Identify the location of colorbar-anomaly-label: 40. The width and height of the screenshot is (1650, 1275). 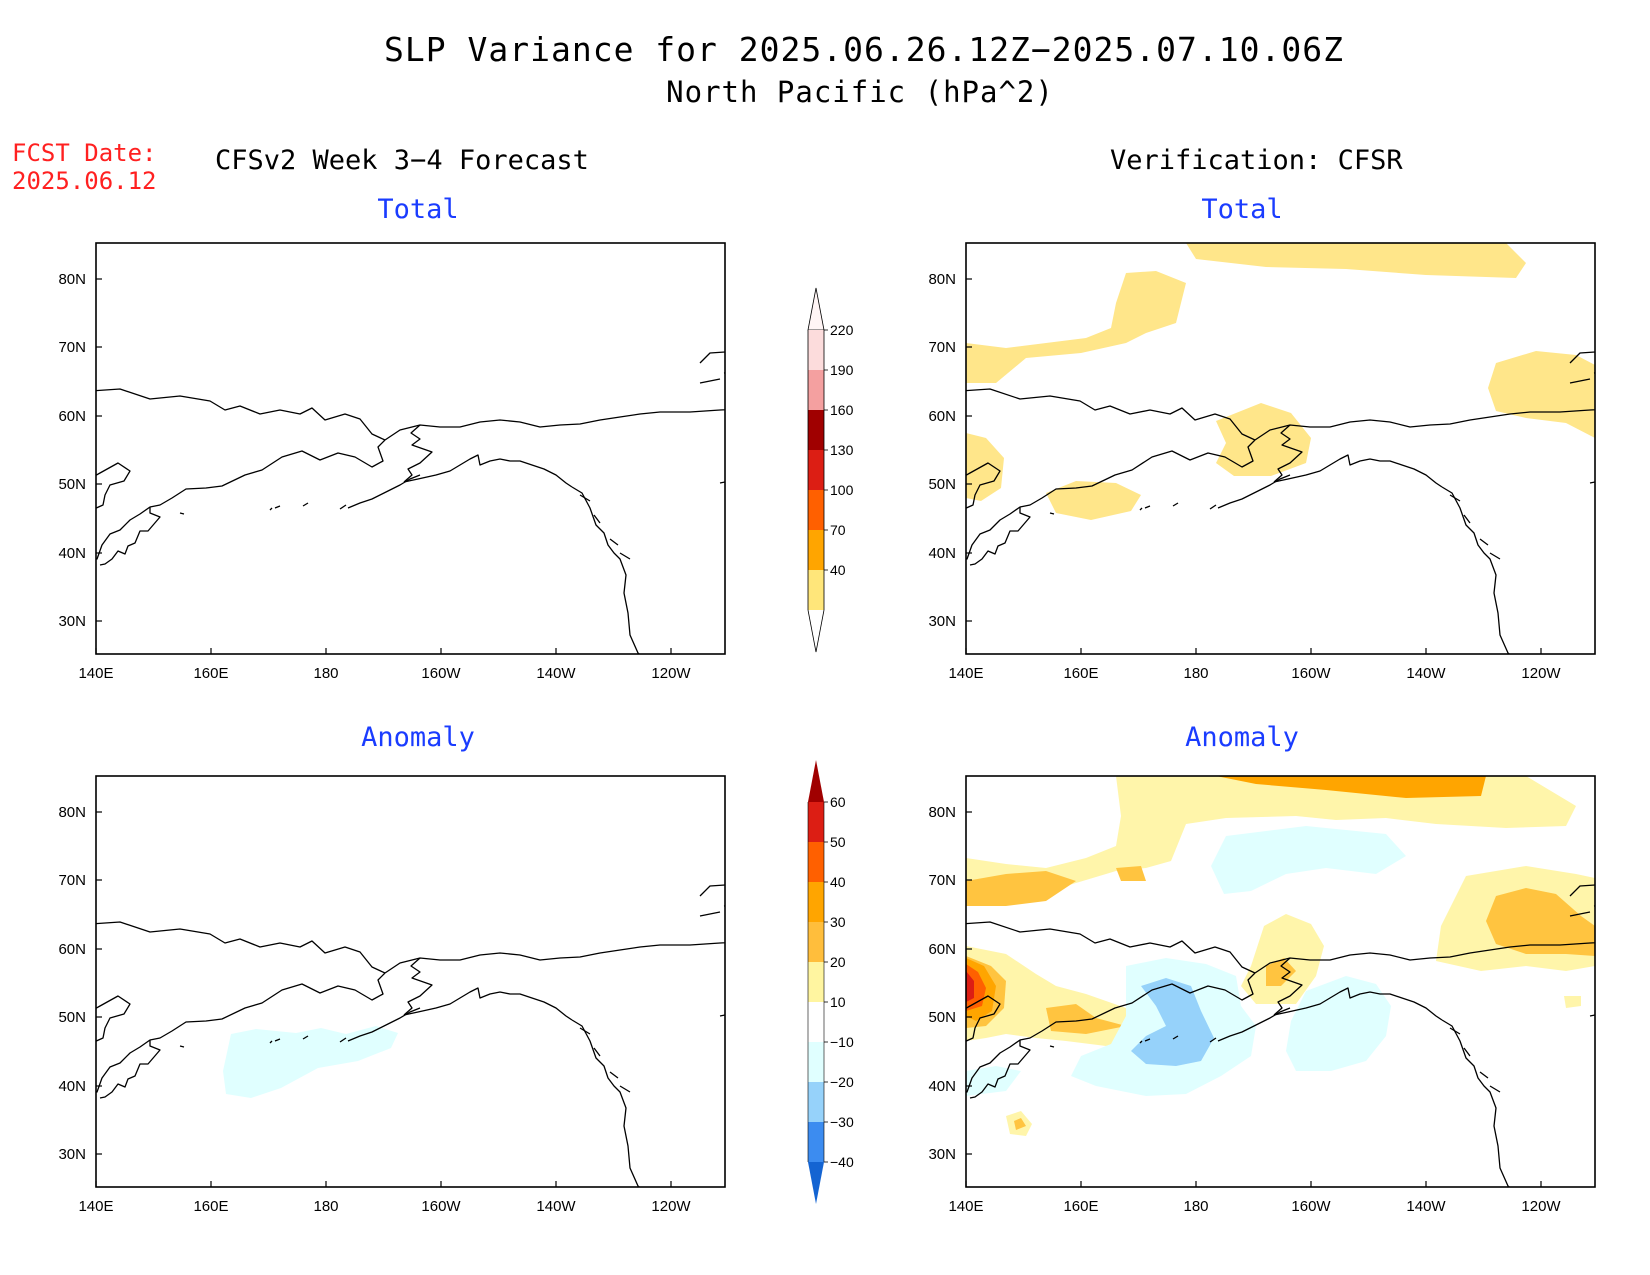
(838, 882).